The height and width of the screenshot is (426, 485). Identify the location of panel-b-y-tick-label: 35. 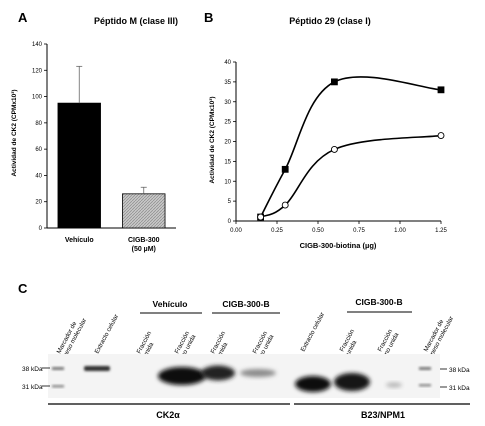
(227, 83).